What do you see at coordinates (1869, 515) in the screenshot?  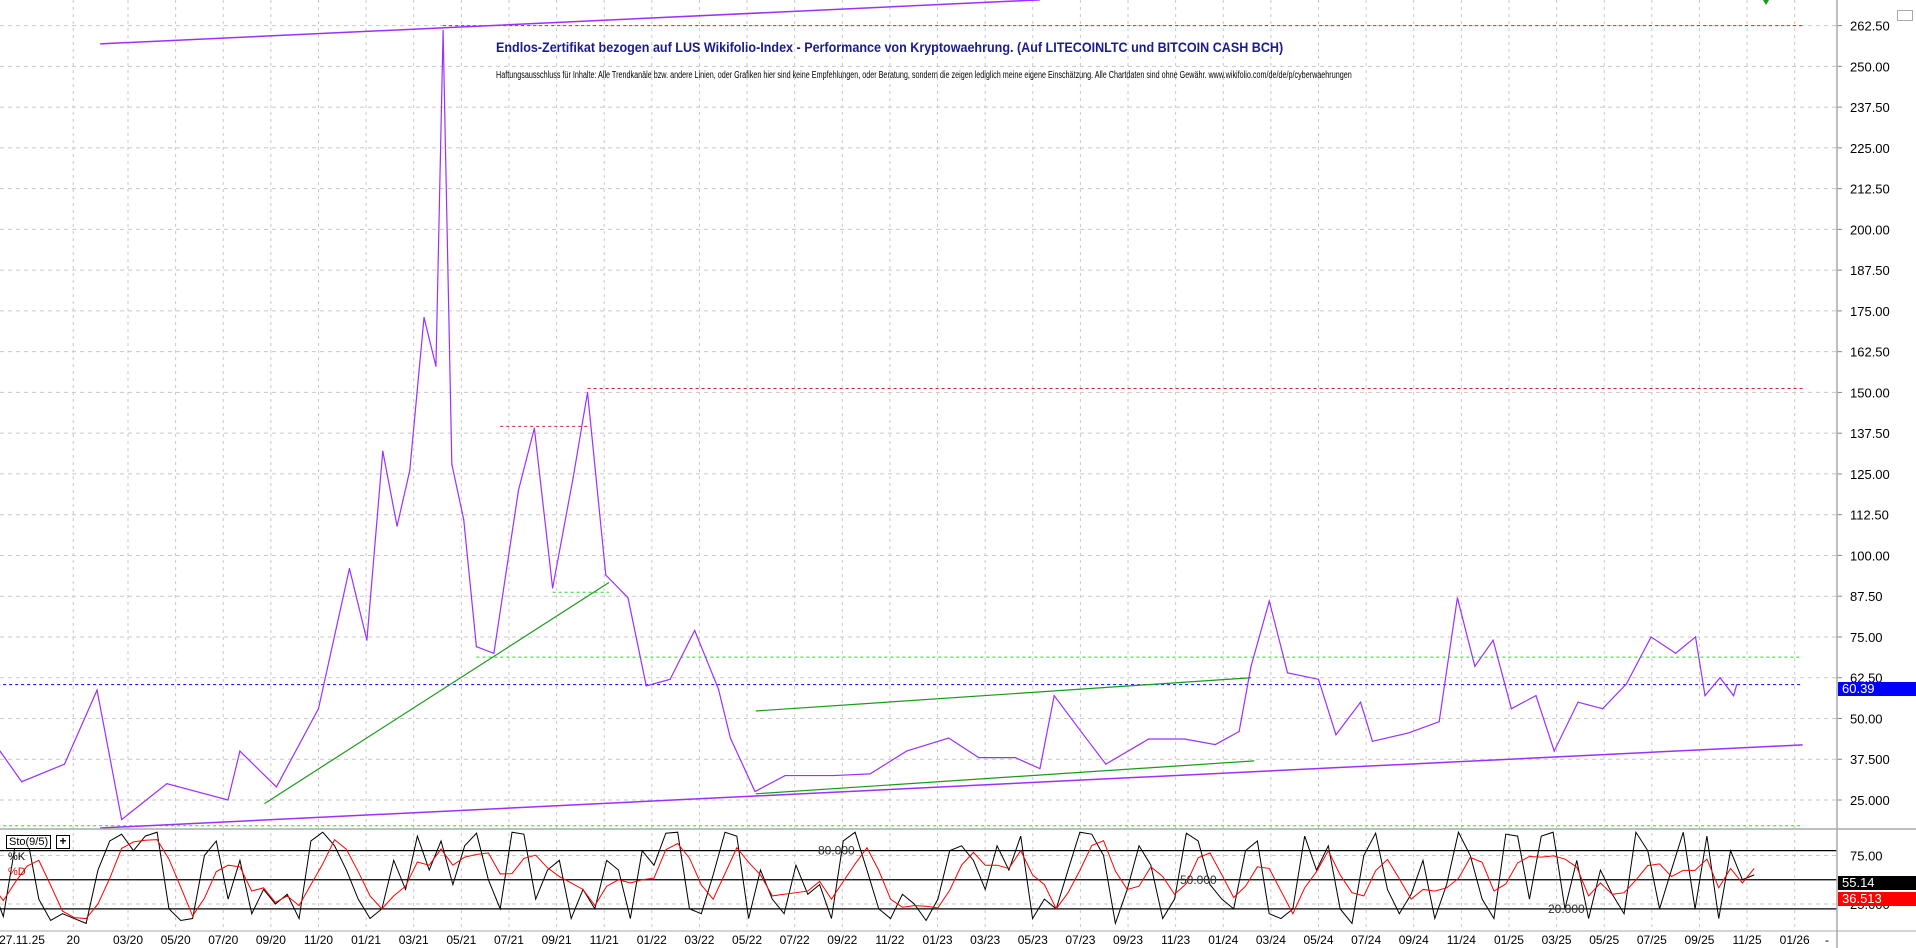 I see `y-tick-label: 112.50` at bounding box center [1869, 515].